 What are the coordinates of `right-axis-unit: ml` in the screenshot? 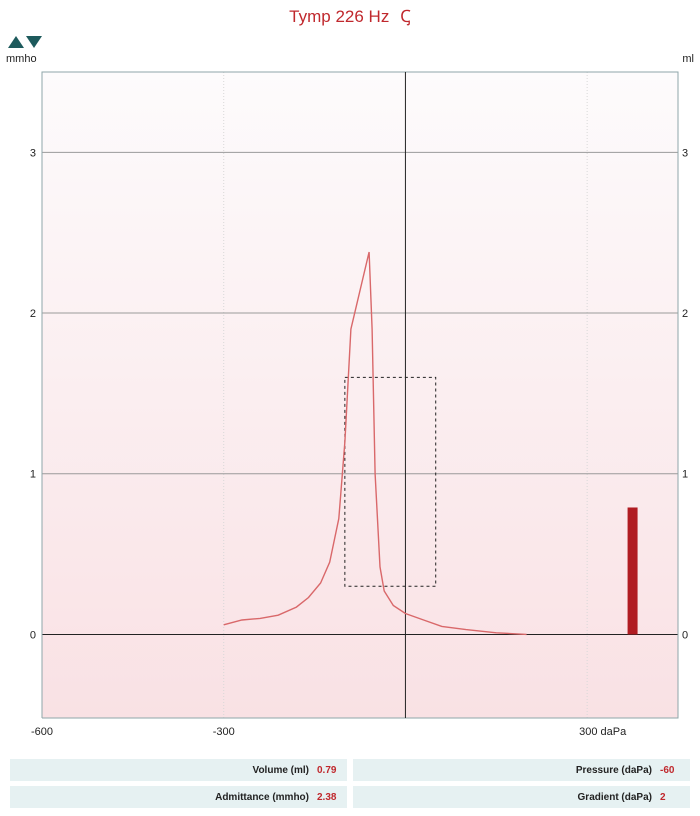 It's located at (688, 59).